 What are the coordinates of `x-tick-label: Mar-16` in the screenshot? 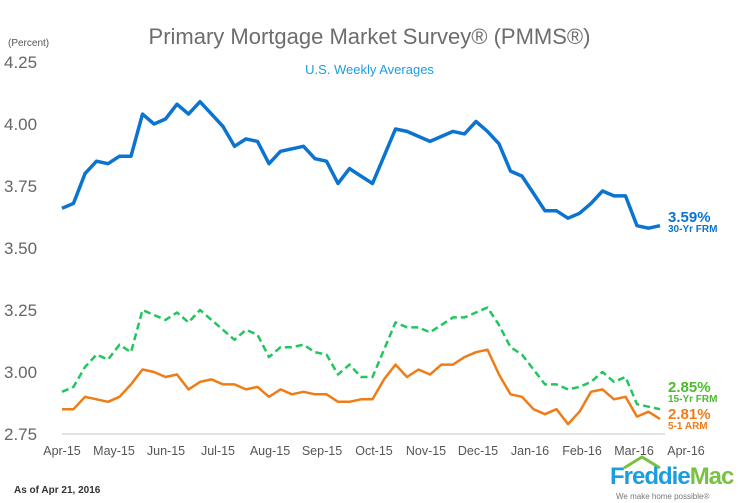 It's located at (634, 451).